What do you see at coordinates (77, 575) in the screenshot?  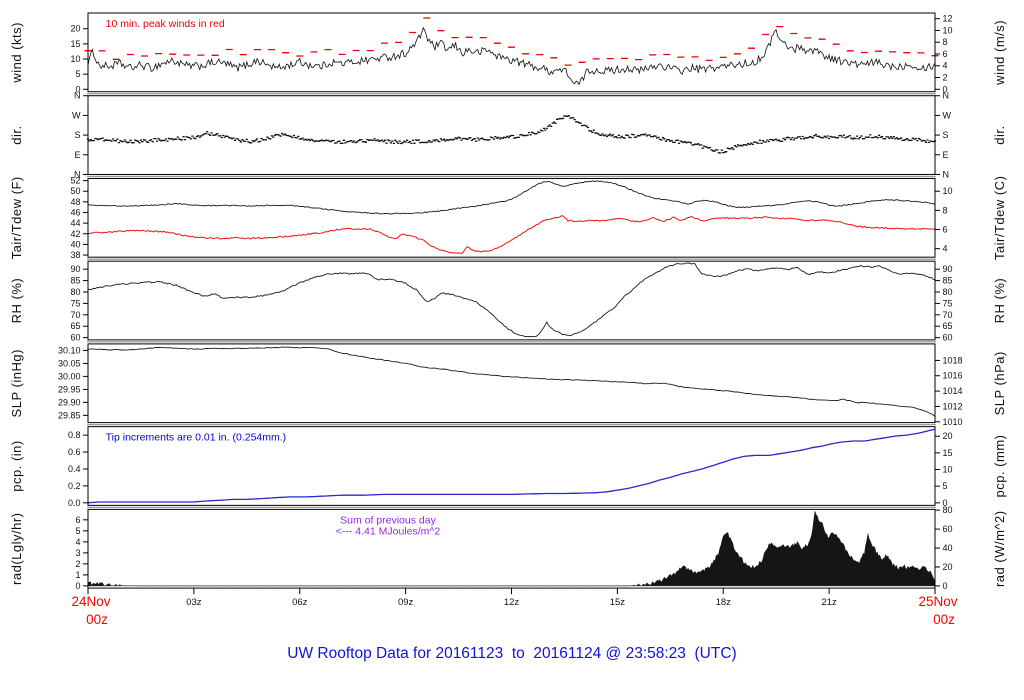 I see `y-tick-label-left: 1` at bounding box center [77, 575].